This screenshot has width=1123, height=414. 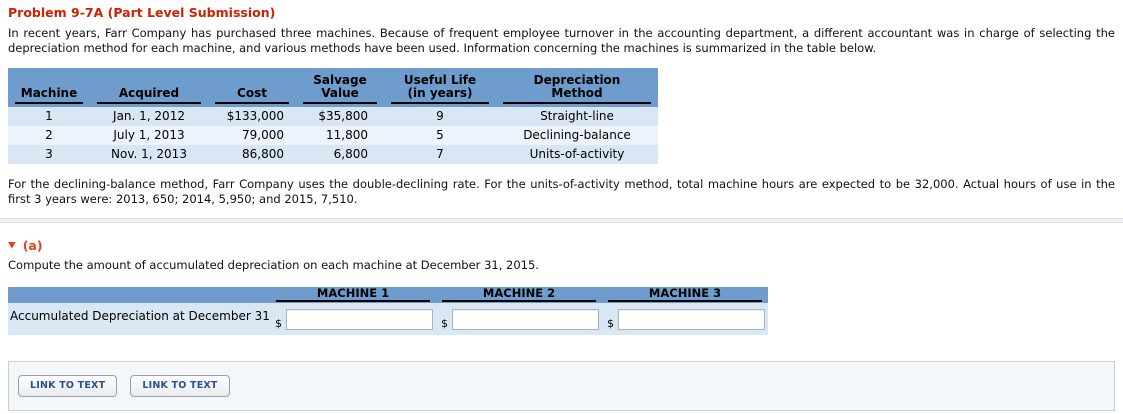 I want to click on column-header-useful-life: Useful Life (in years), so click(x=440, y=89).